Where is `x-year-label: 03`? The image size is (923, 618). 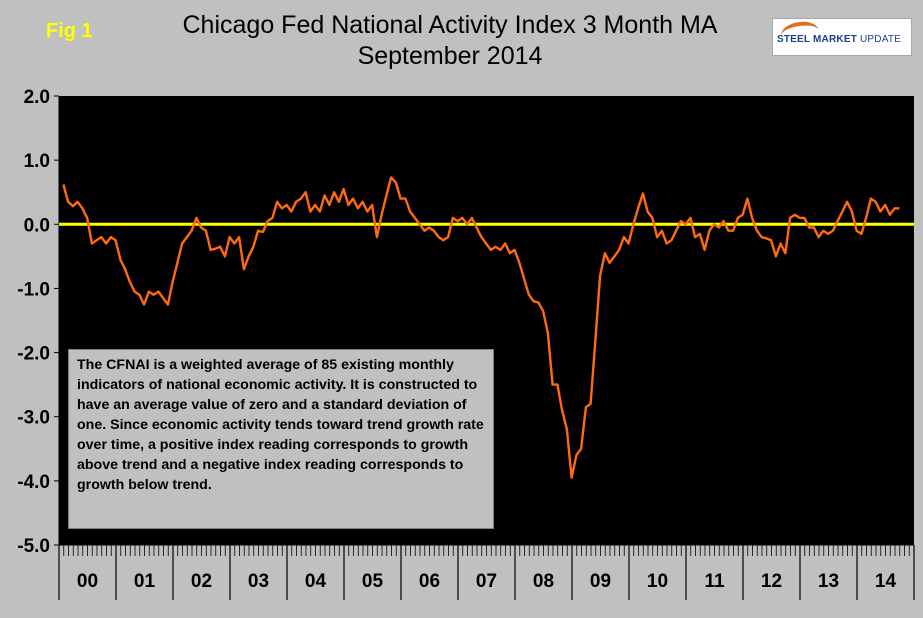 x-year-label: 03 is located at coordinates (258, 581).